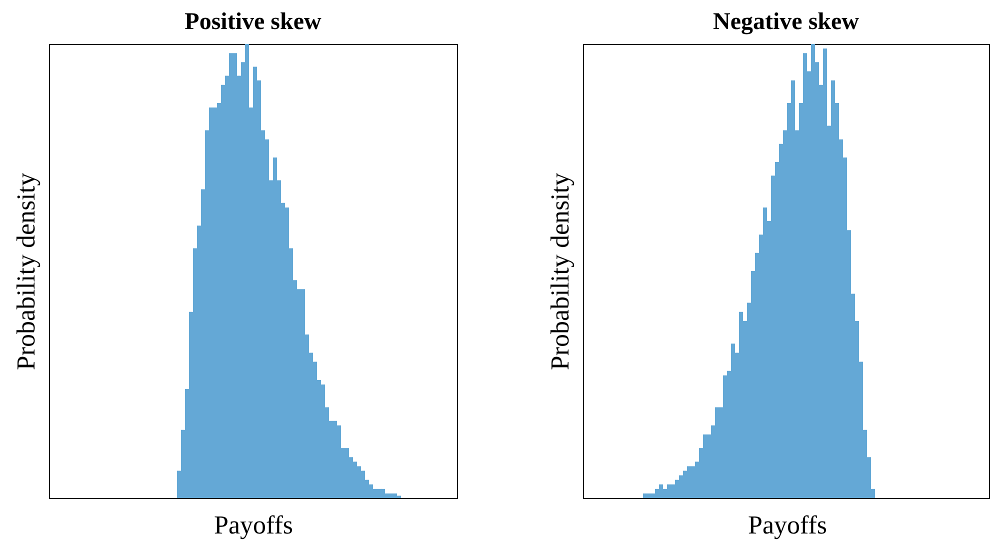 This screenshot has width=992, height=545. What do you see at coordinates (786, 22) in the screenshot?
I see `chart-title: Negative skew` at bounding box center [786, 22].